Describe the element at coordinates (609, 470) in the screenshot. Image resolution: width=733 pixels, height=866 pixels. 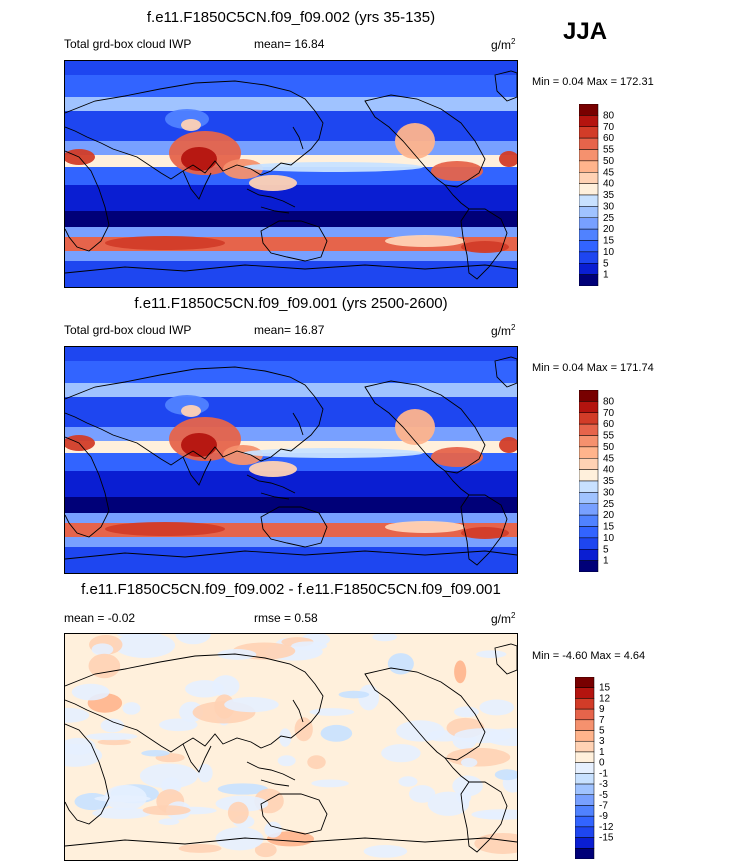
I see `panel-2-colorbar-tick-label: 40` at that location.